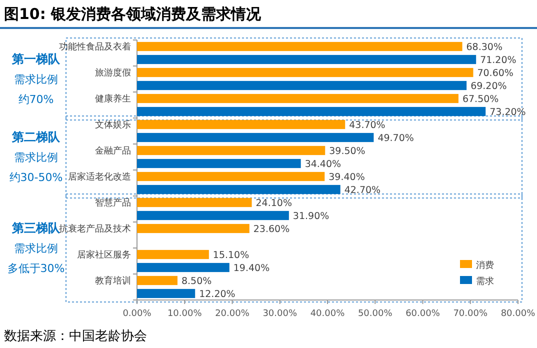 This screenshot has height=348, width=537. Describe the element at coordinates (196, 281) in the screenshot. I see `data-label: 8.50%` at that location.